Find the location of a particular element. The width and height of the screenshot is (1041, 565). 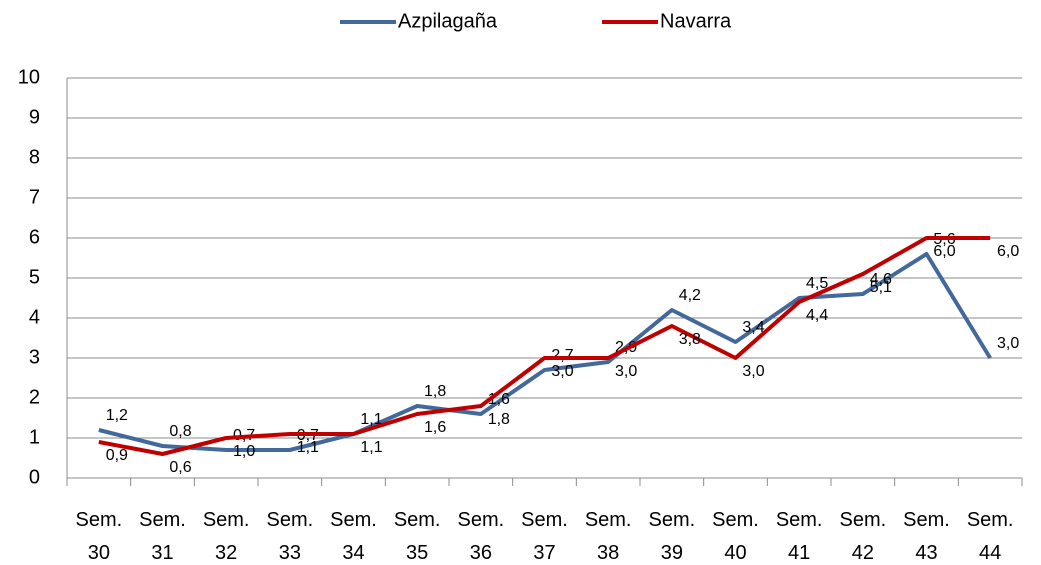

data-label: 0,6 is located at coordinates (180, 467).